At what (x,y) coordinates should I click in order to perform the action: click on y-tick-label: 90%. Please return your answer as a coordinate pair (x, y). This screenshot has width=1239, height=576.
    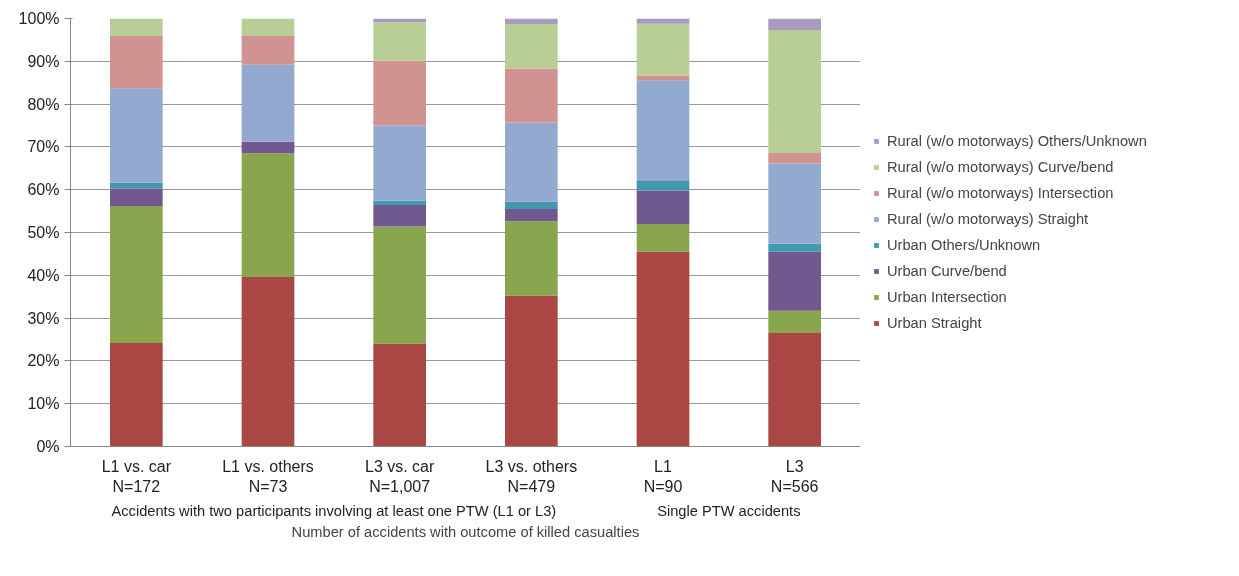
    Looking at the image, I should click on (43, 61).